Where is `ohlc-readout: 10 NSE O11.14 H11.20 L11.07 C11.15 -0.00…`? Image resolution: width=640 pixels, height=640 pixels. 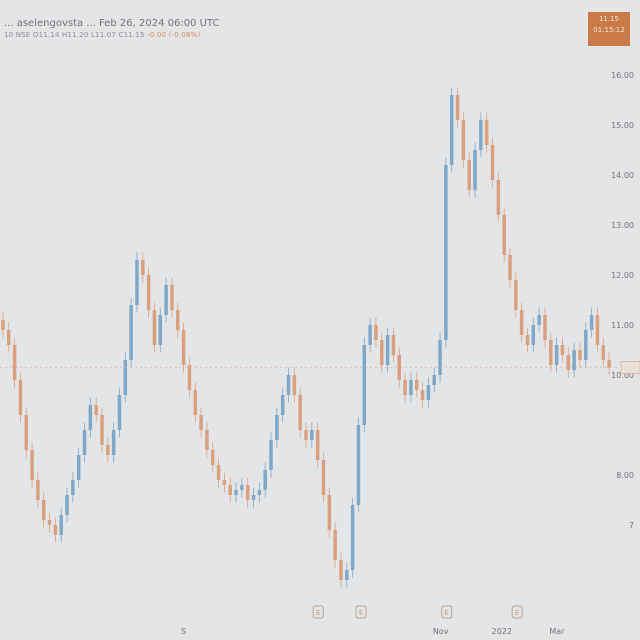
ohlc-readout: 10 NSE O11.14 H11.20 L11.07 C11.15 -0.00… is located at coordinates (102, 35).